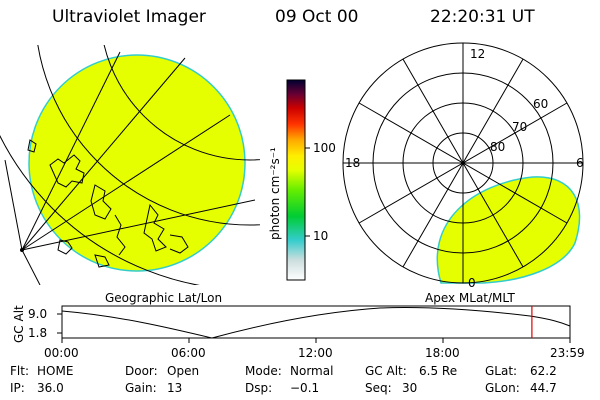  Describe the element at coordinates (296, 180) in the screenshot. I see `colorbar` at that location.